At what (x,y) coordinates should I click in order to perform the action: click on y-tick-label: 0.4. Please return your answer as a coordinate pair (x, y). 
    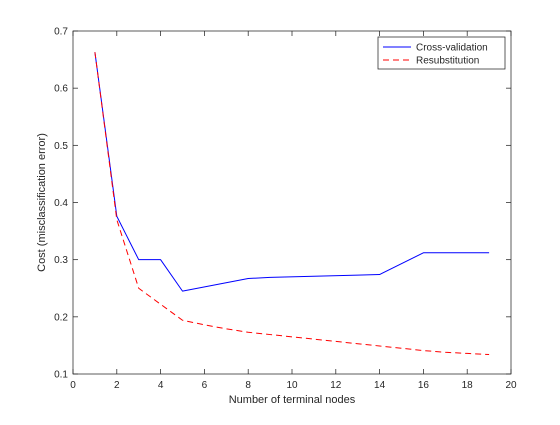
    Looking at the image, I should click on (61, 203).